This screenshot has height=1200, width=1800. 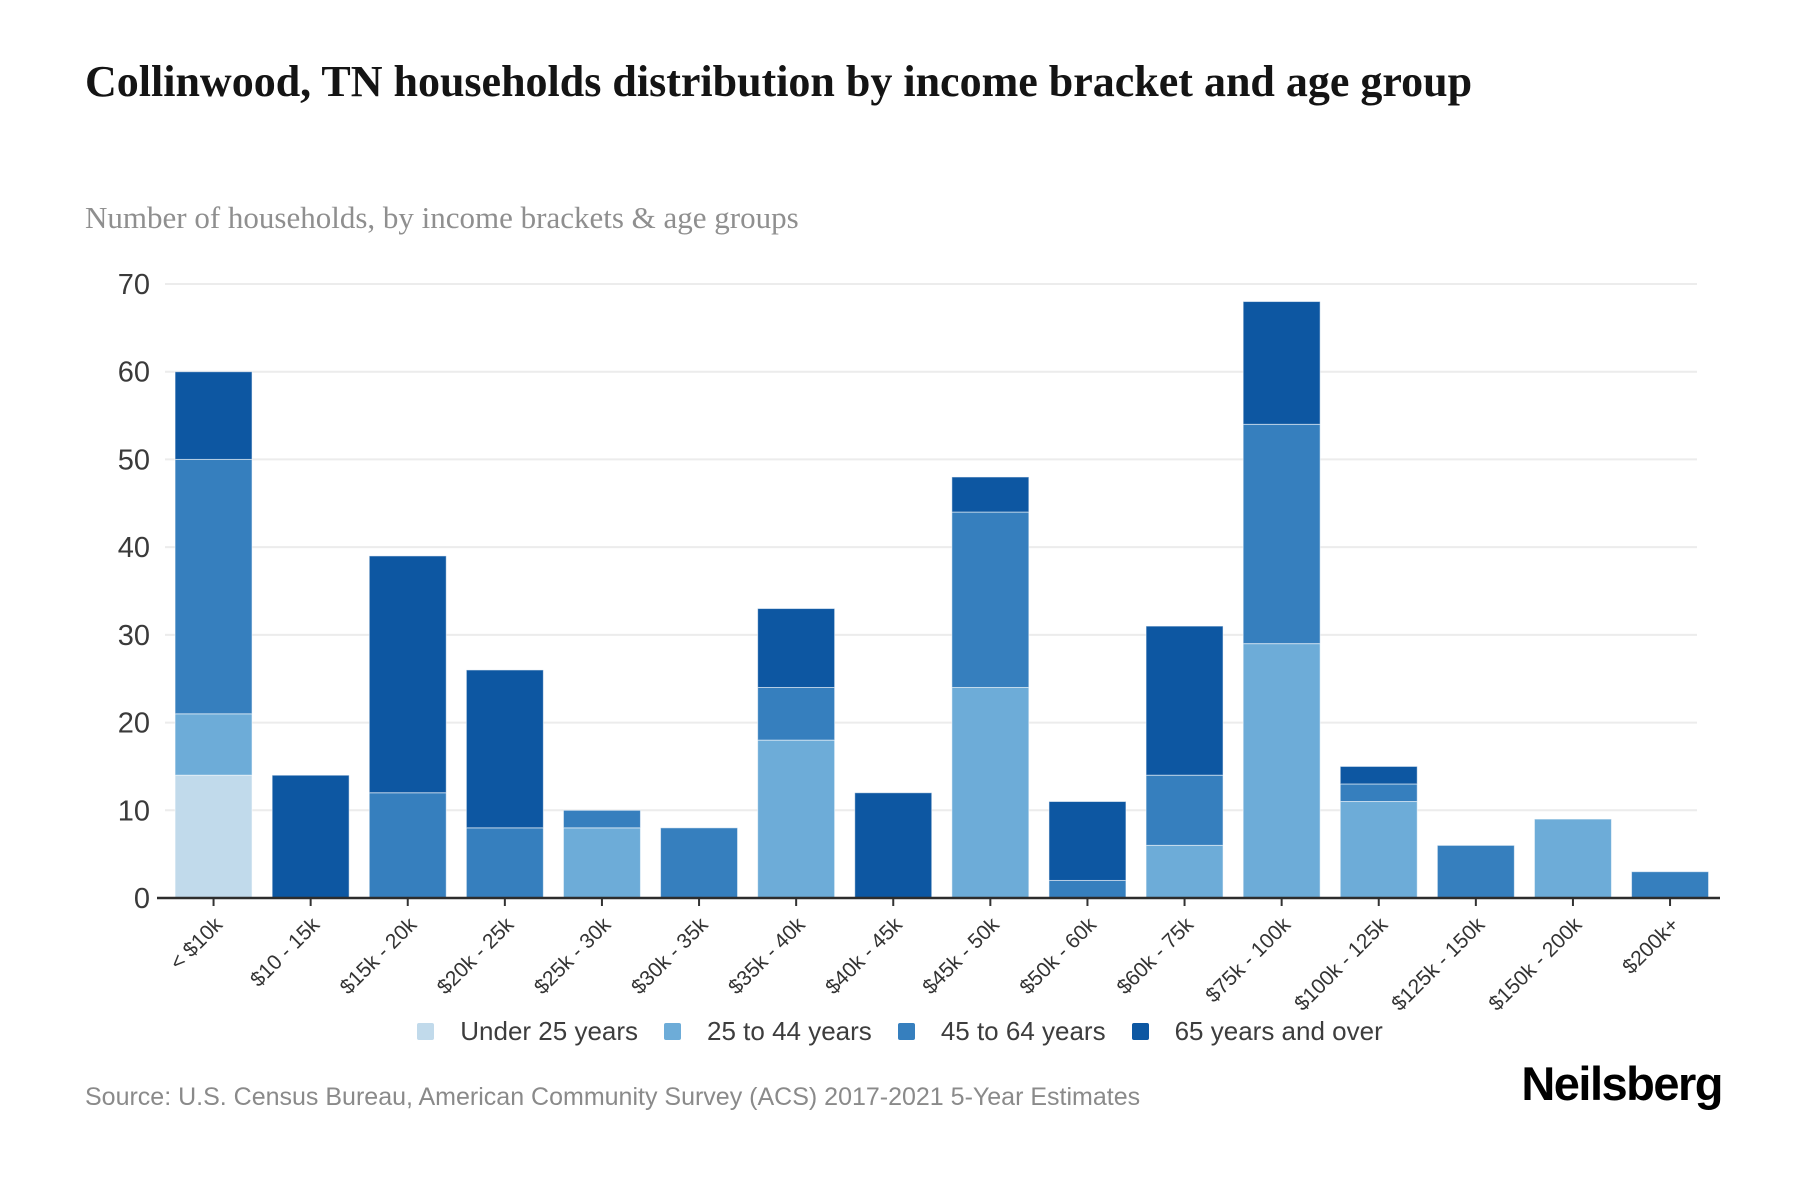 What do you see at coordinates (1438, 964) in the screenshot?
I see `x-tick-label: $125k - 150k` at bounding box center [1438, 964].